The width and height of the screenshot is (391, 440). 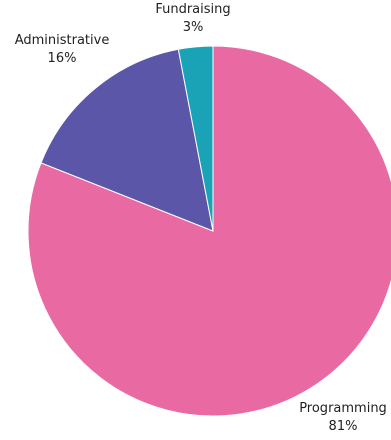 What do you see at coordinates (343, 408) in the screenshot?
I see `pie-label-programming: Programming` at bounding box center [343, 408].